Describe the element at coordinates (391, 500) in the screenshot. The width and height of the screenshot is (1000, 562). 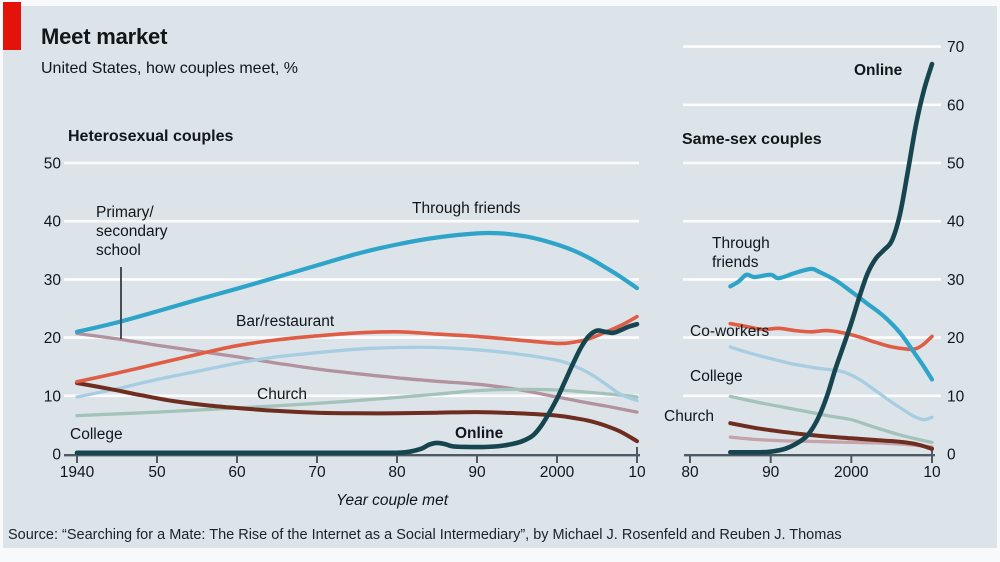
I see `x-axis-title: Year couple met` at that location.